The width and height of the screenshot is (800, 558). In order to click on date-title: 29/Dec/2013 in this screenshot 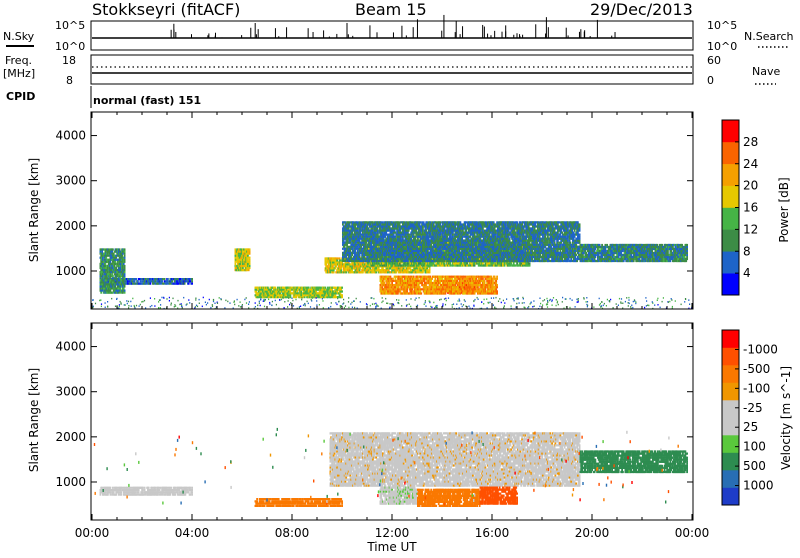, I will do `click(641, 9)`.